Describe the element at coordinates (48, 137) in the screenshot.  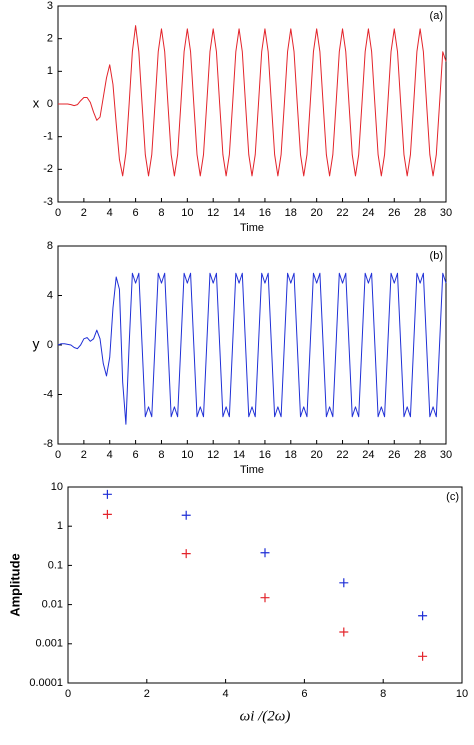
I see `y-tick-label: -1` at that location.